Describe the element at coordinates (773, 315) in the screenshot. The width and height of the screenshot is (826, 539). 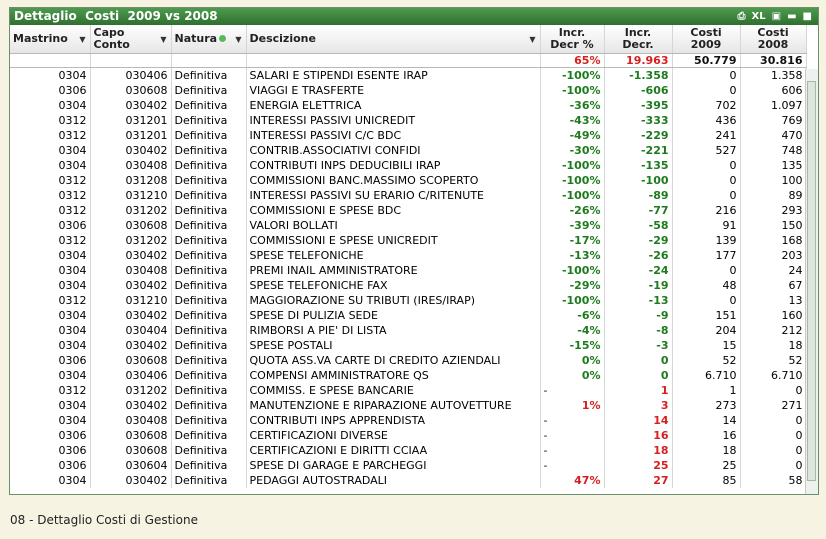
I see `cell: 160` at that location.